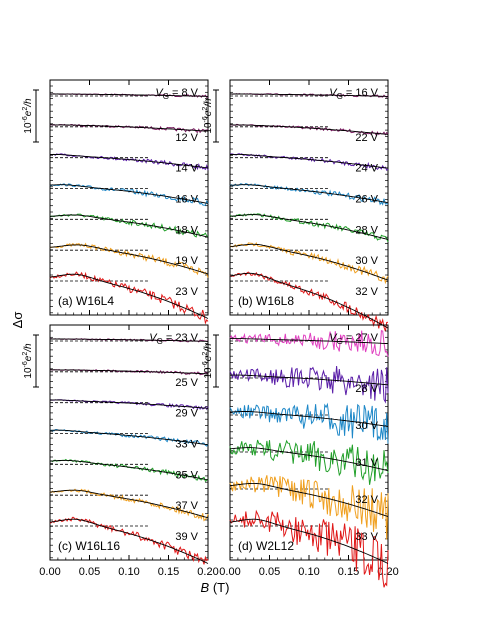  Describe the element at coordinates (266, 301) in the screenshot. I see `panel-label: (b) W16L8` at that location.